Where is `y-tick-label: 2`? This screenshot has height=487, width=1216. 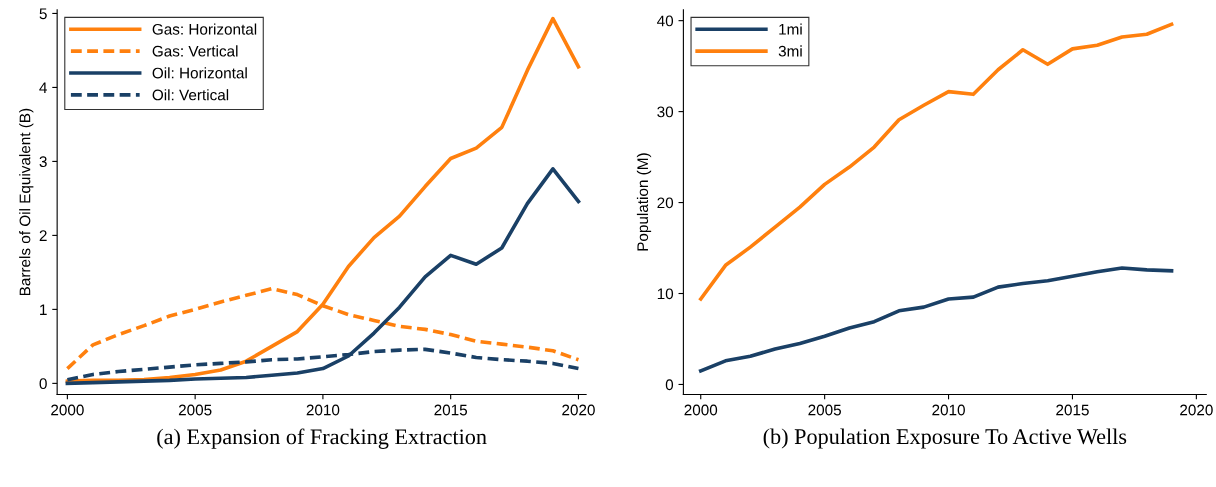 y-tick-label: 2 is located at coordinates (43, 235).